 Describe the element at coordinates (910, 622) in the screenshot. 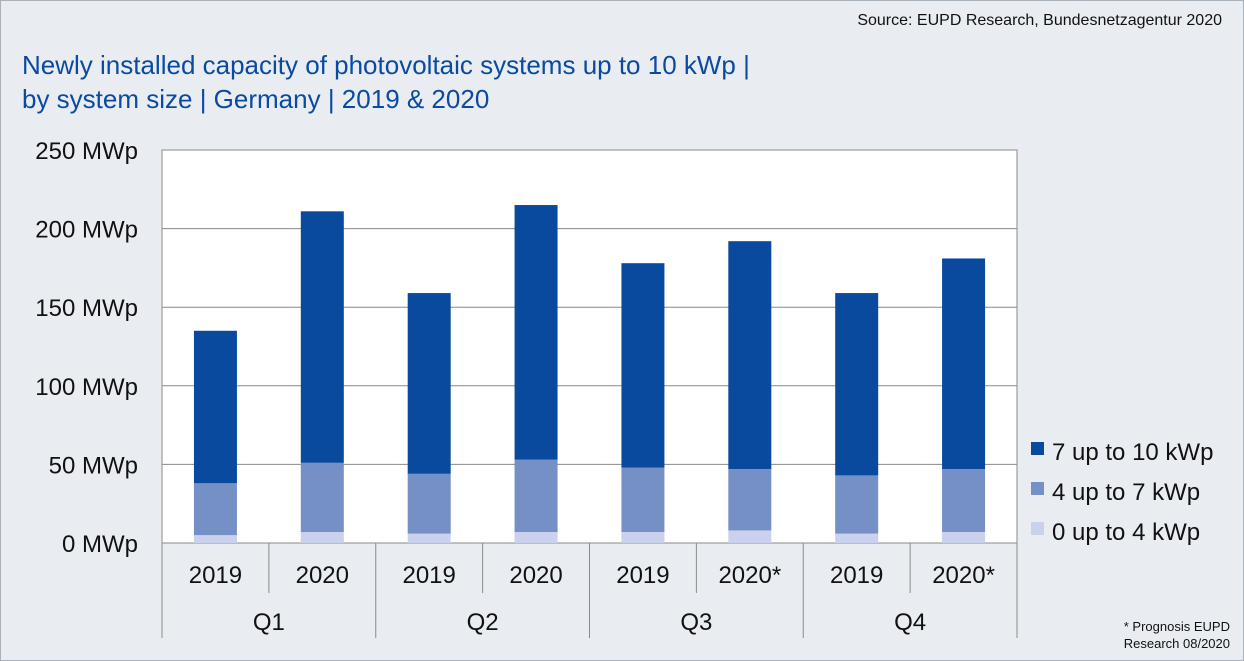

I see `x-group-label: Q4` at that location.